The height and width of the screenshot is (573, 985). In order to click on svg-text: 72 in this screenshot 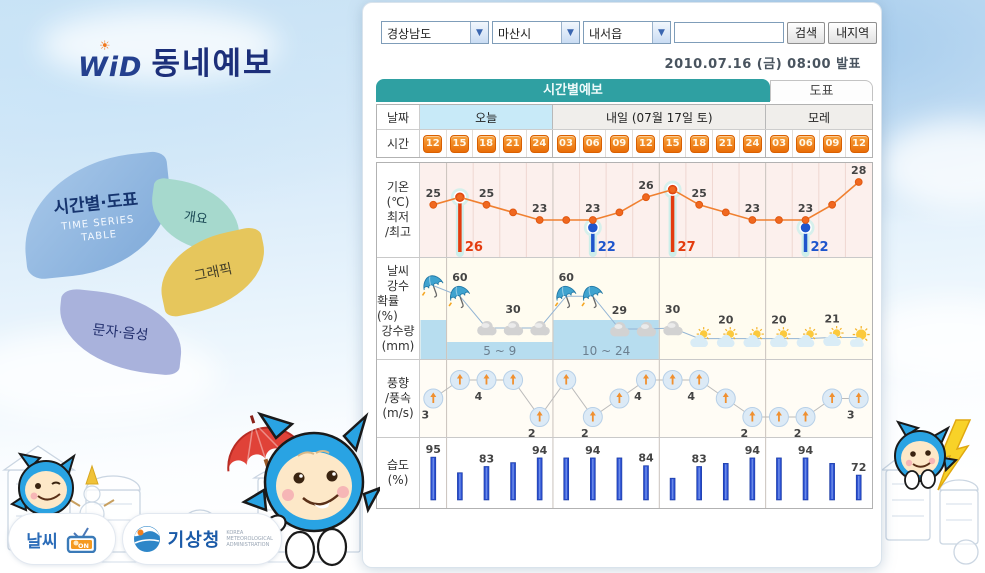, I will do `click(858, 467)`.